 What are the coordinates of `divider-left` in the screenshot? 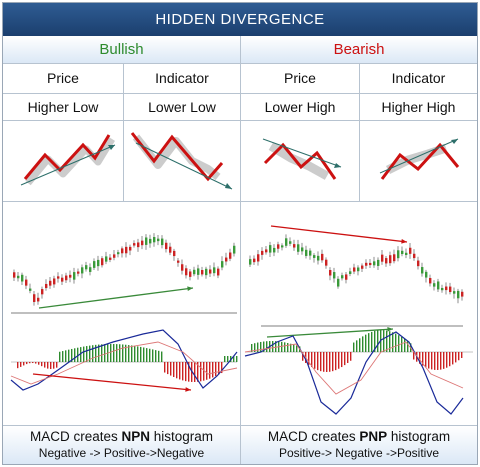 It's located at (123, 132).